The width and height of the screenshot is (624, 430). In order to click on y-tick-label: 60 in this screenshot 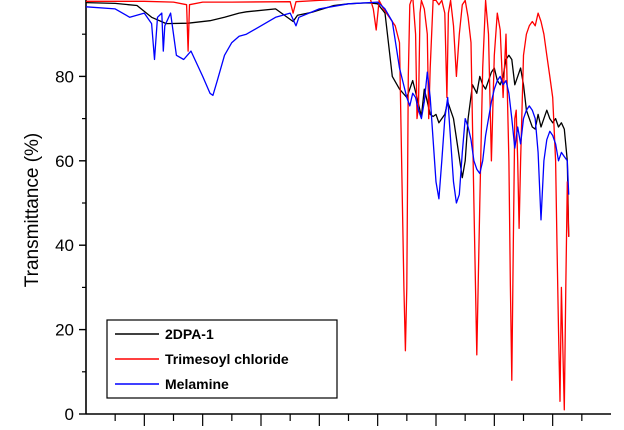, I will do `click(64, 161)`.